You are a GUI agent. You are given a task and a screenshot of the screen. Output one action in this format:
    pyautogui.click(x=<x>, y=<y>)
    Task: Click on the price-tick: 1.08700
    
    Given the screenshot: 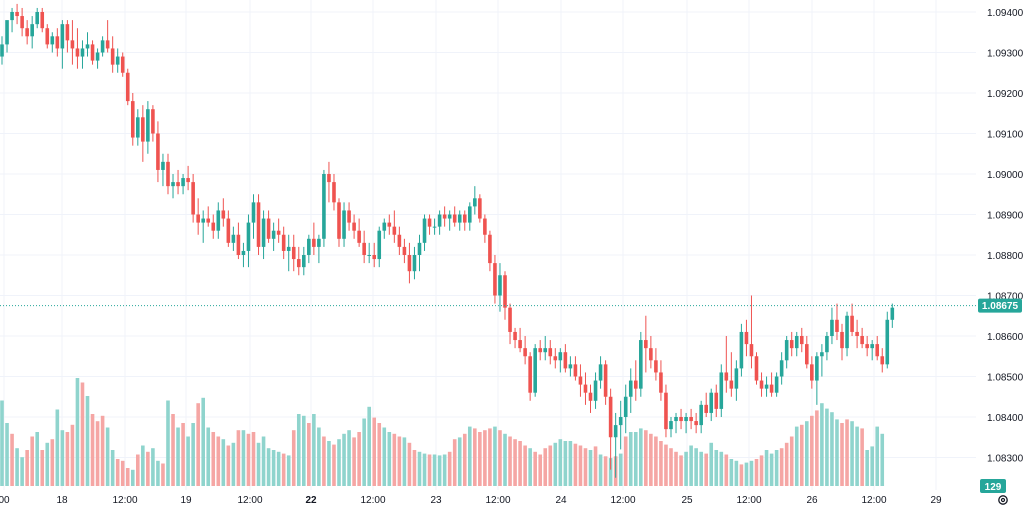 What is the action you would take?
    pyautogui.click(x=1005, y=297)
    